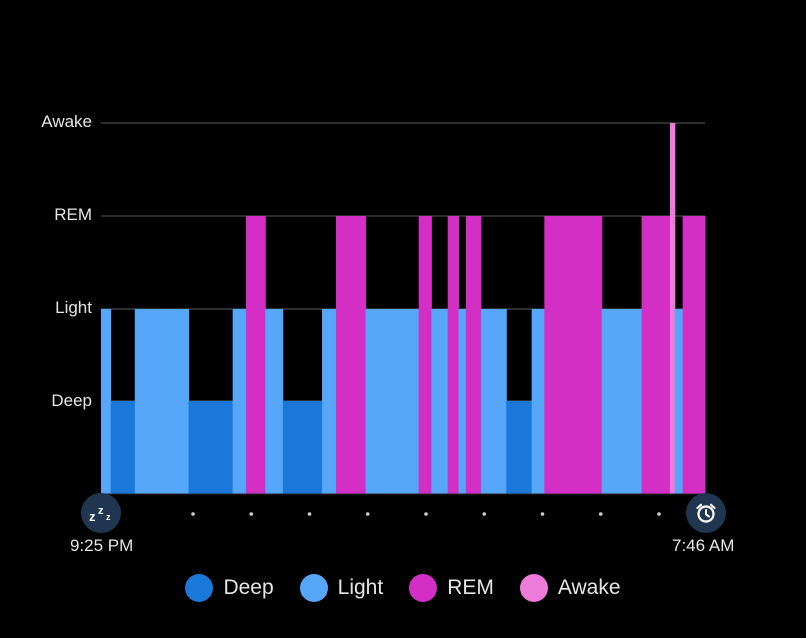 This screenshot has height=638, width=806. I want to click on legend-label-rem: REM, so click(470, 587).